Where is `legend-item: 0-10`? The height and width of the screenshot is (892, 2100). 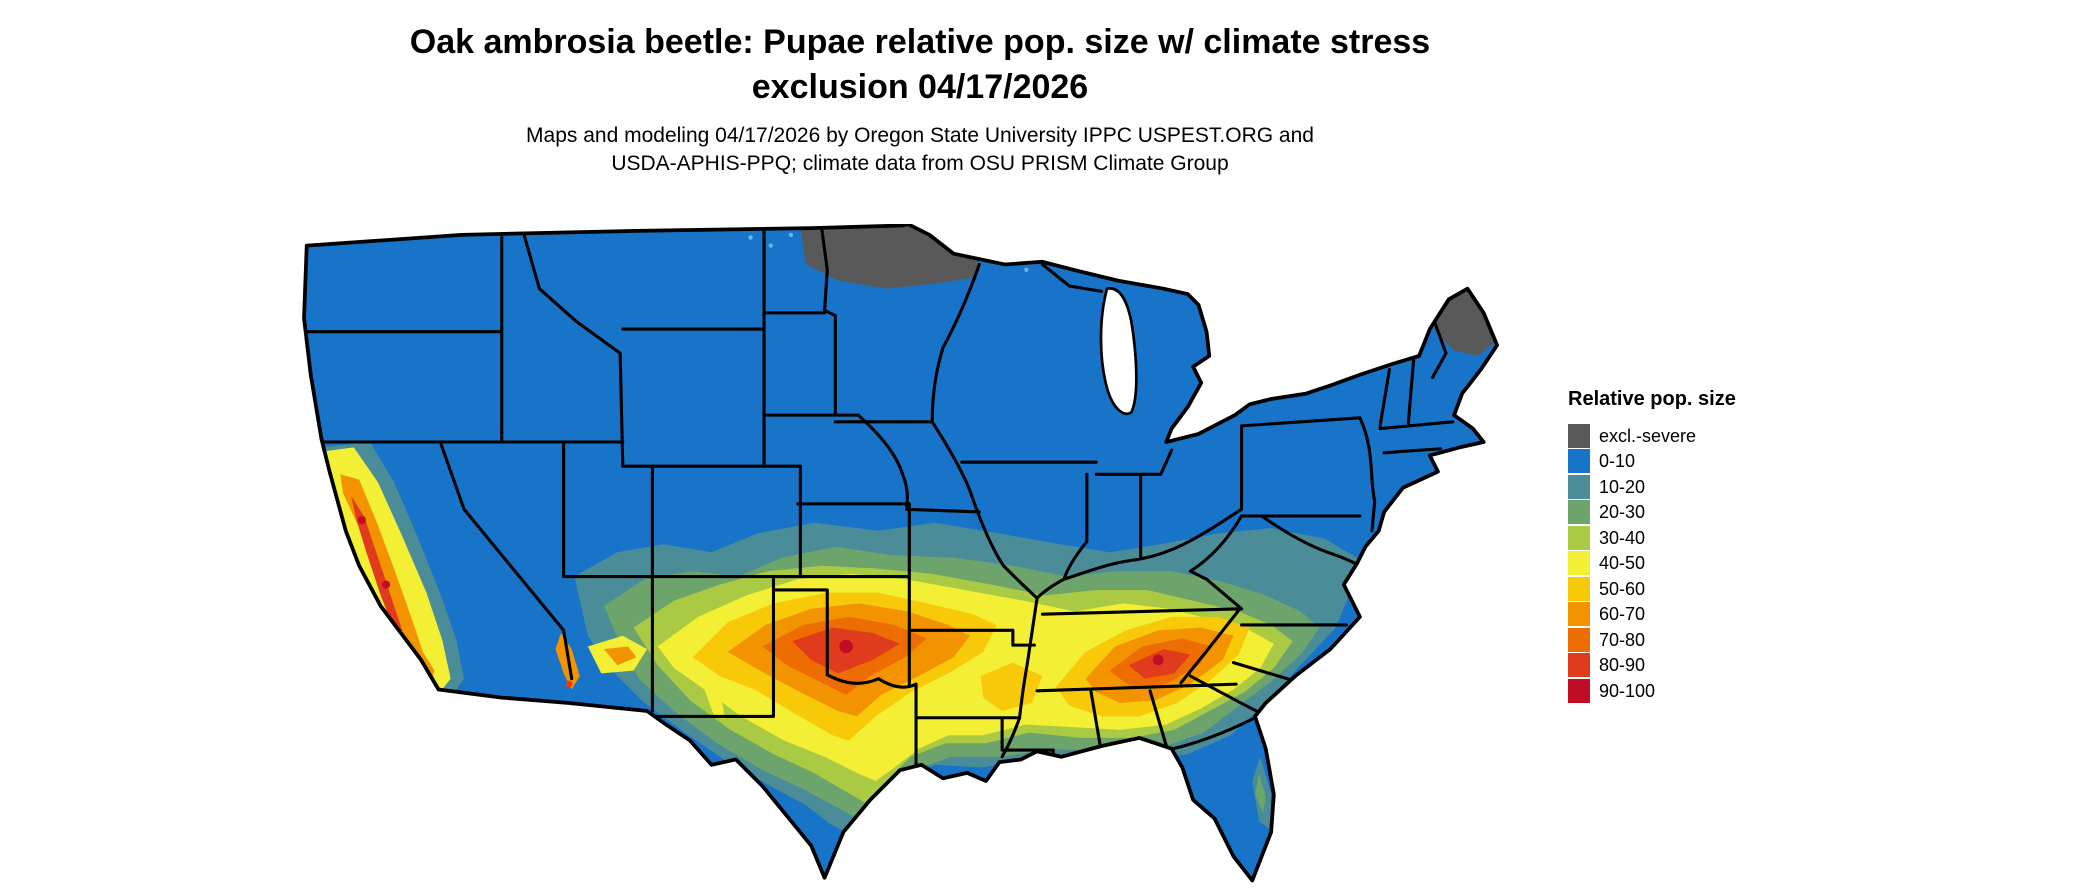 legend-item: 0-10 is located at coordinates (1652, 462).